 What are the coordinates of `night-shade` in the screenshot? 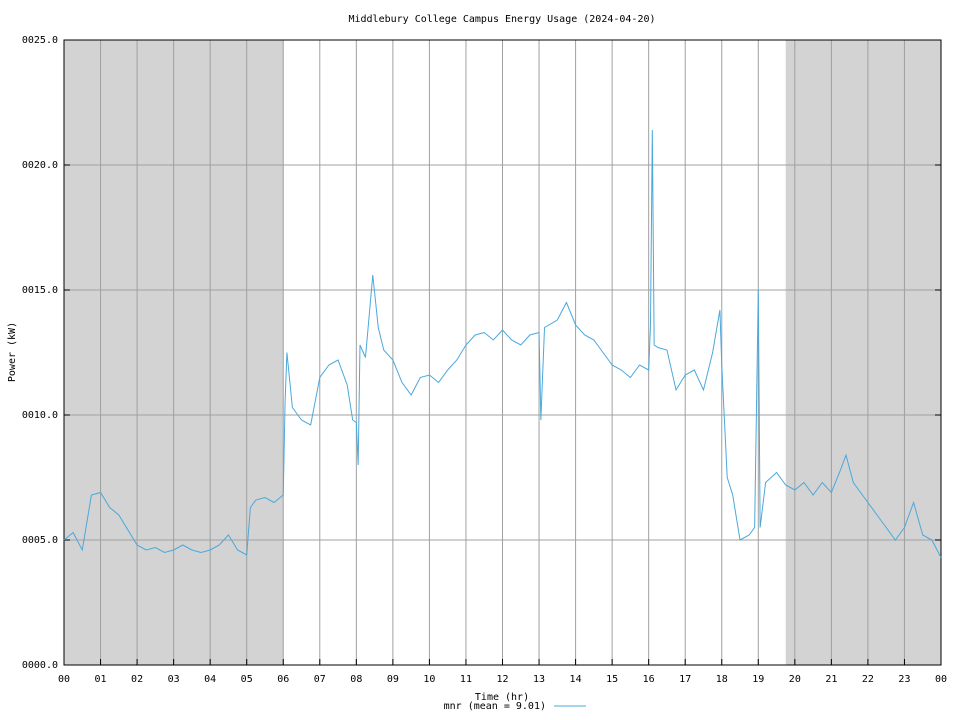 It's located at (863, 352).